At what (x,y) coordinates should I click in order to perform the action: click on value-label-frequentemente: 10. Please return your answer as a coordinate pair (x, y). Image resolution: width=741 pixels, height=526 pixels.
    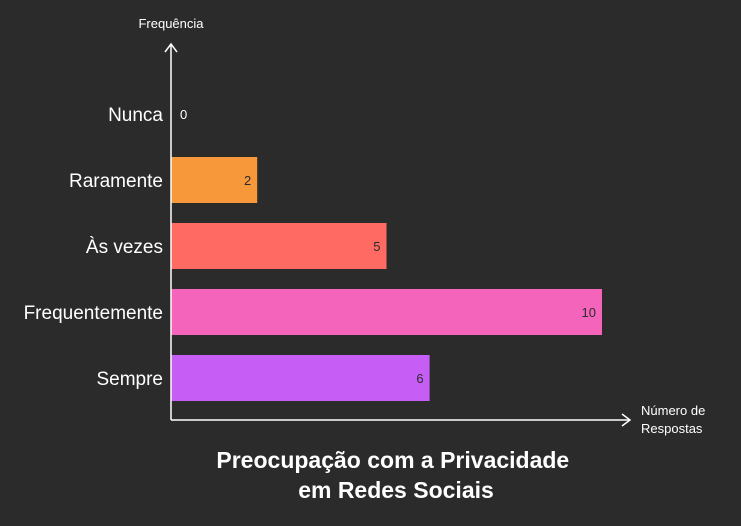
    Looking at the image, I should click on (589, 312).